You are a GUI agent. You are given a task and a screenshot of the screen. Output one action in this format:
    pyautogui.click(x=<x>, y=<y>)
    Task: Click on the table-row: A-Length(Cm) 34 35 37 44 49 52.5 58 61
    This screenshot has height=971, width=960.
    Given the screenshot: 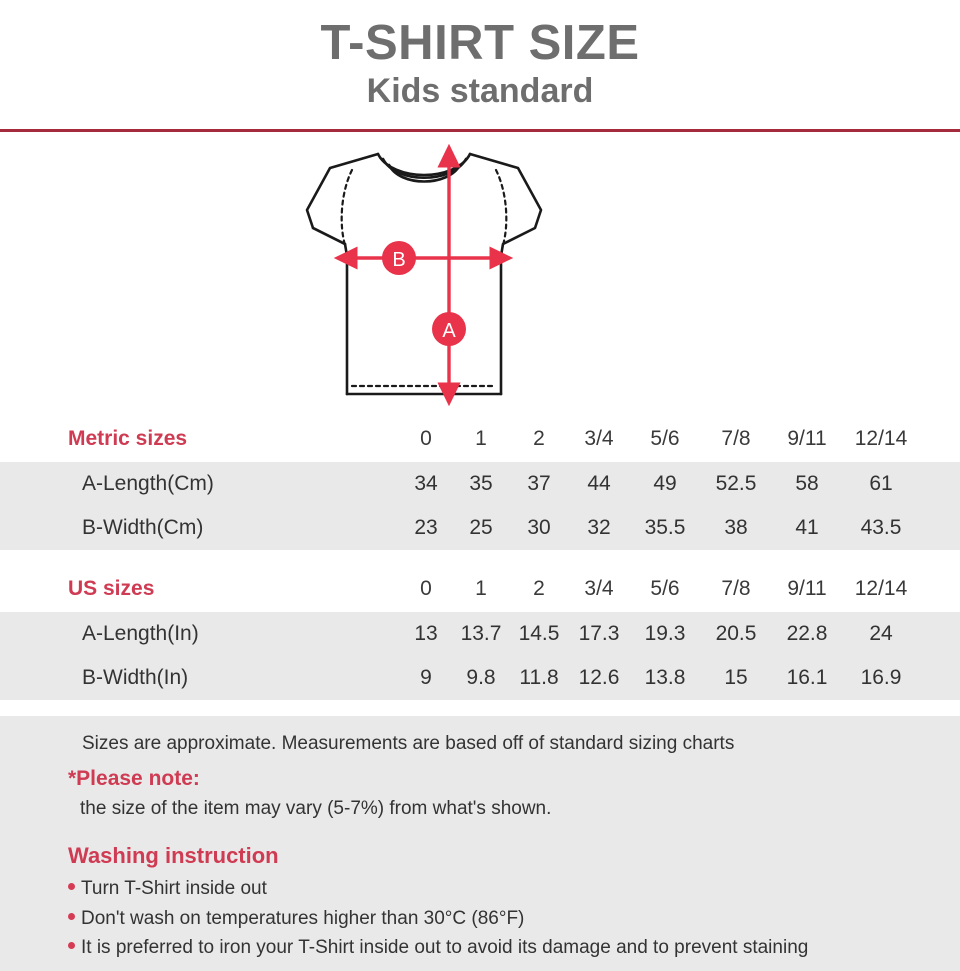 What is the action you would take?
    pyautogui.click(x=480, y=483)
    